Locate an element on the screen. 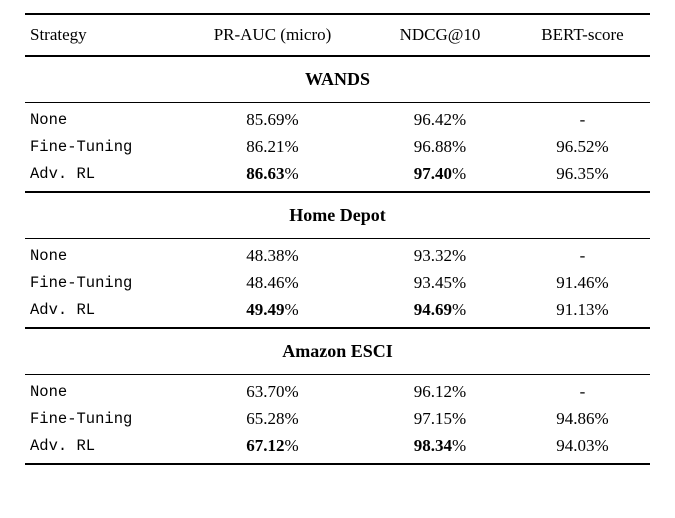 This screenshot has width=675, height=518. metric-value: 48.46 is located at coordinates (265, 282).